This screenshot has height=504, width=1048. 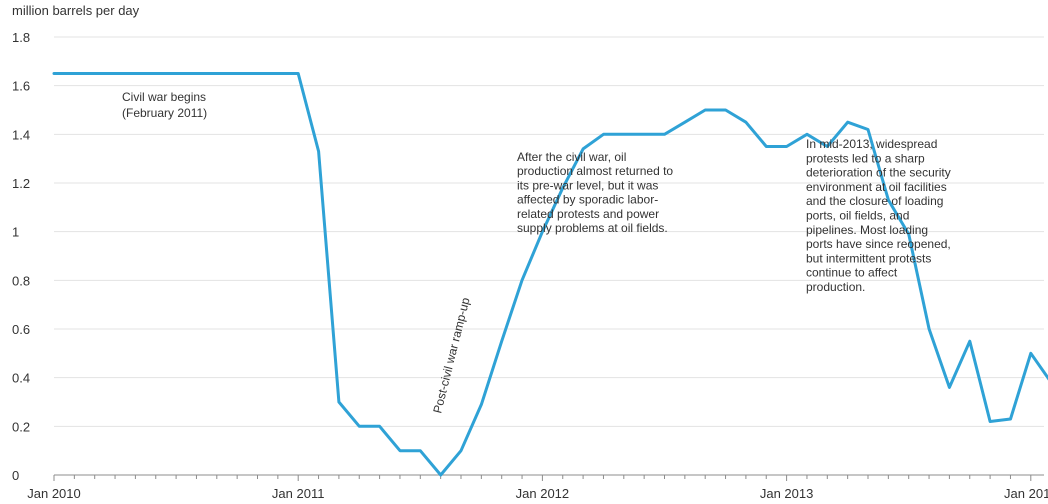 What do you see at coordinates (21, 183) in the screenshot?
I see `y-tick-label: 1.2` at bounding box center [21, 183].